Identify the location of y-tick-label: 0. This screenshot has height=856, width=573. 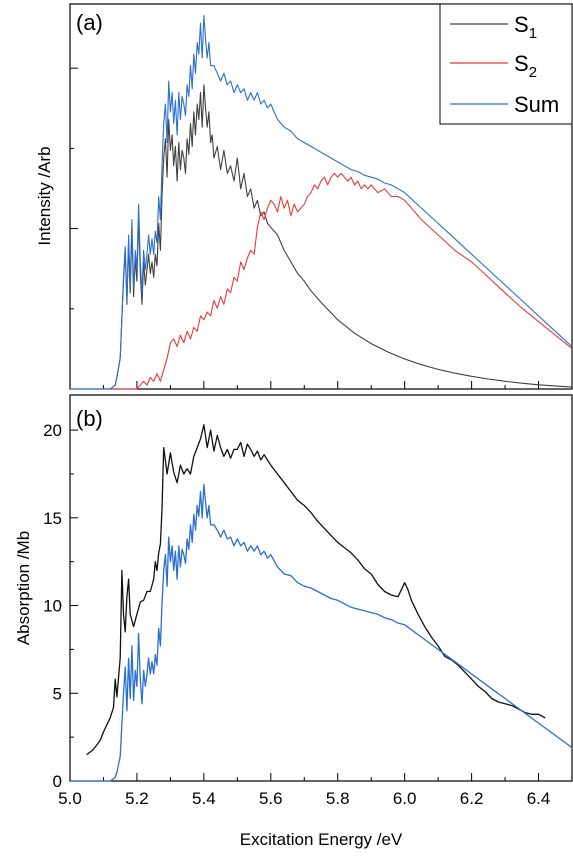
(57, 781).